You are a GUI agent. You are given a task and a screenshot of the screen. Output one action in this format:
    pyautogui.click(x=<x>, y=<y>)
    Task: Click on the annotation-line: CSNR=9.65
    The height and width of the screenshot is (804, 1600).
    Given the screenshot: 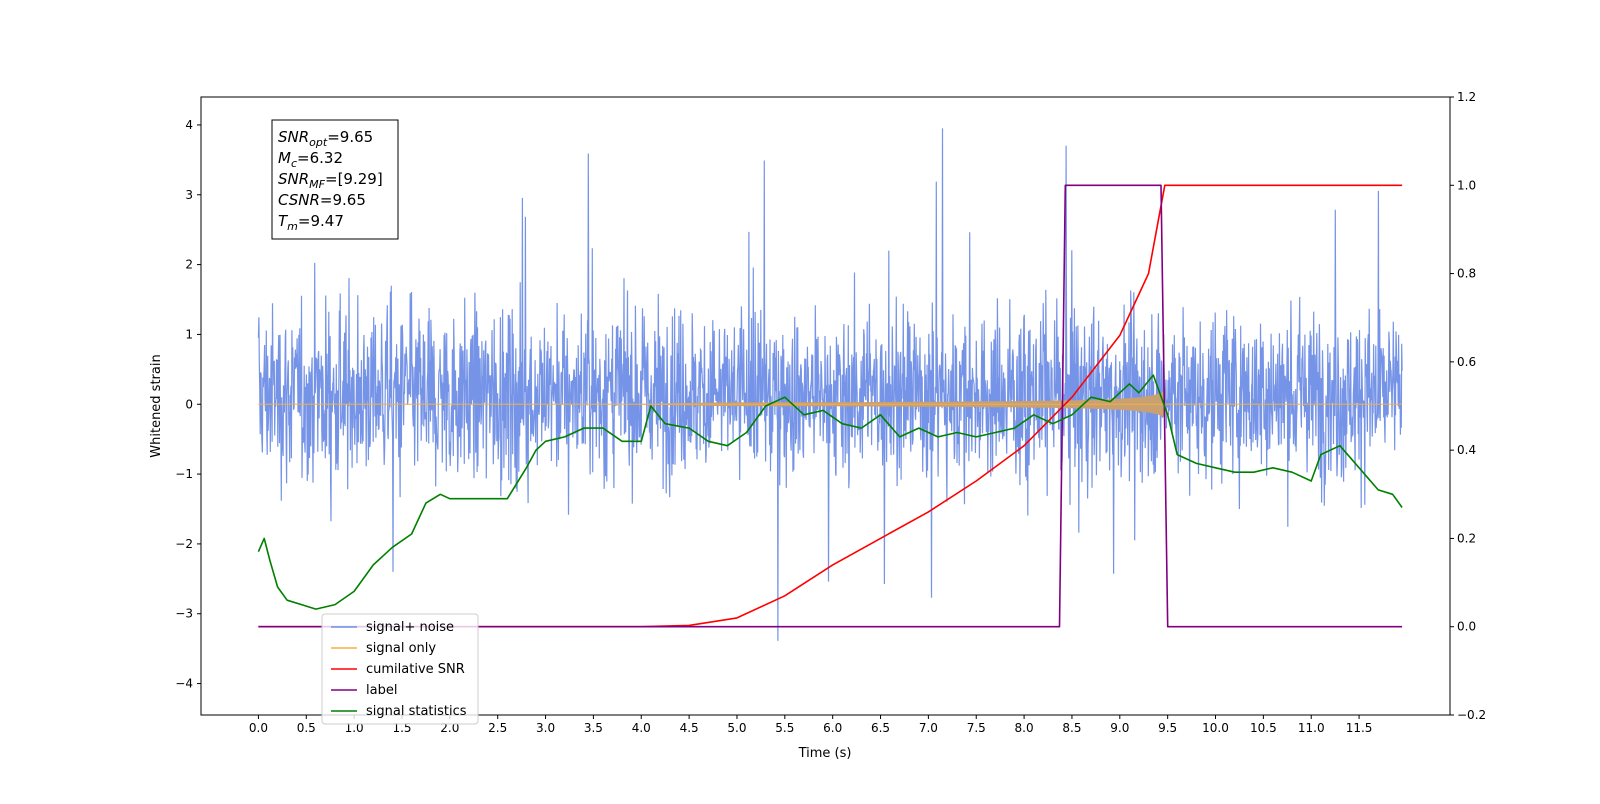 What is the action you would take?
    pyautogui.click(x=322, y=200)
    